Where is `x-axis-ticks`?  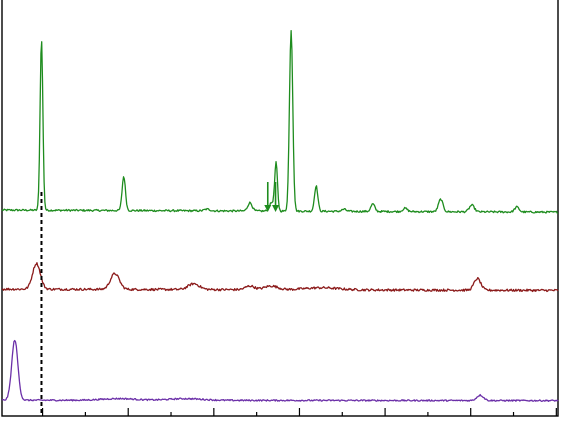
x-axis-ticks is located at coordinates (299, 412).